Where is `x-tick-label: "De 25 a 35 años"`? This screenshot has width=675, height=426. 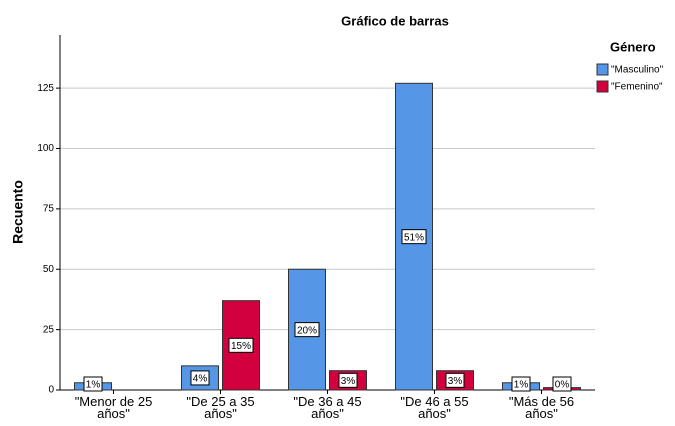
x-tick-label: "De 25 a 35 años" is located at coordinates (220, 408).